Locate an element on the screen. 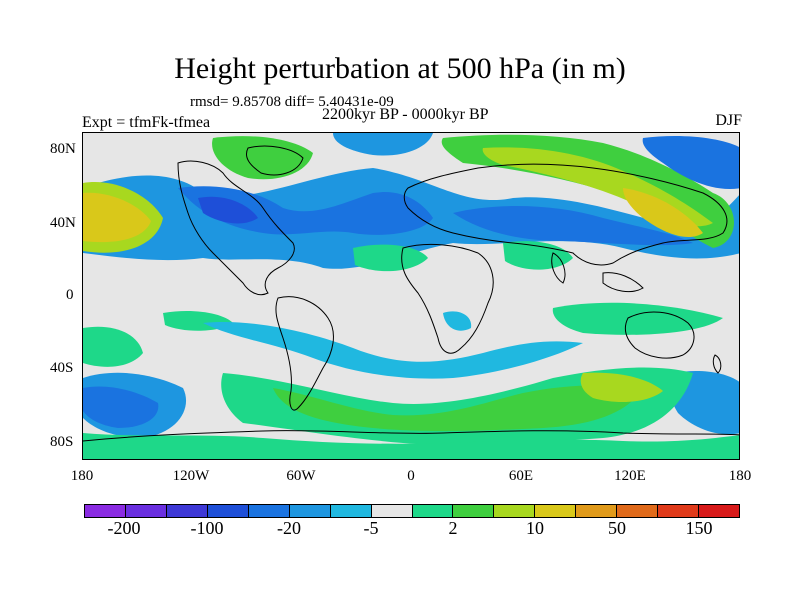  lat-tick-40s: 40S is located at coordinates (62, 368).